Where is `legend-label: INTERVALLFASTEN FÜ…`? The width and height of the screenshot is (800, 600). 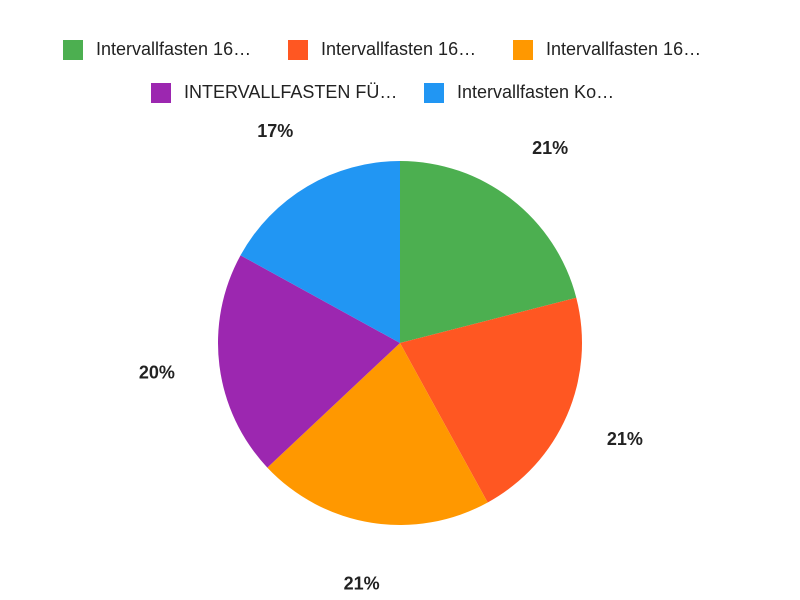
legend-label: INTERVALLFASTEN FÜ… is located at coordinates (290, 92).